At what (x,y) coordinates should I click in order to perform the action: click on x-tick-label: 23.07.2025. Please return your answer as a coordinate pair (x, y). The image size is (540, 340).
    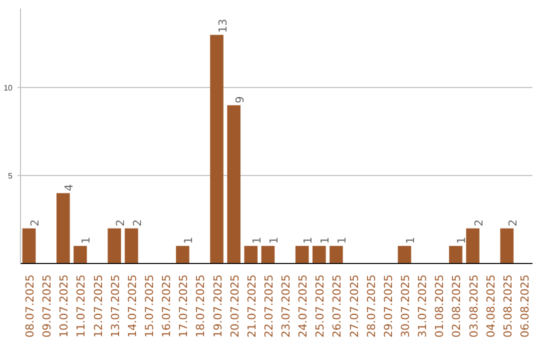
    Looking at the image, I should click on (286, 306).